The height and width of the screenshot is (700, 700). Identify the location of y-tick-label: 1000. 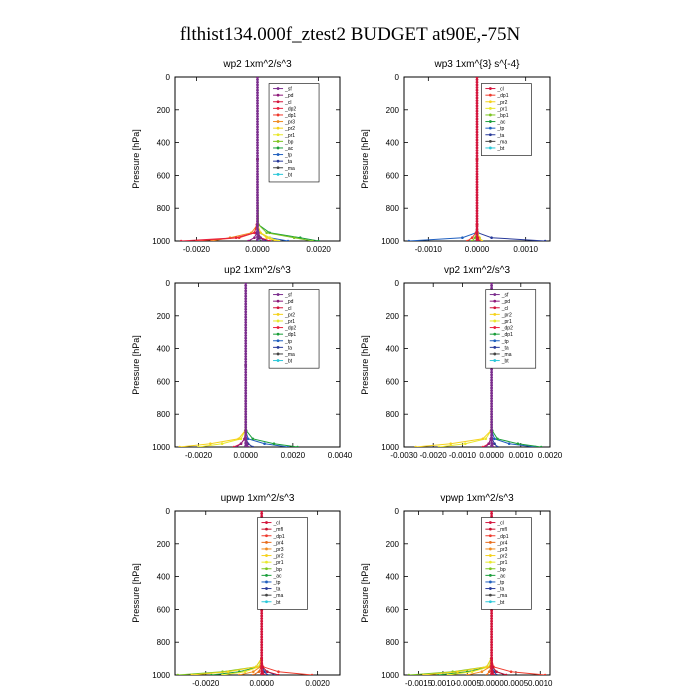
(161, 241).